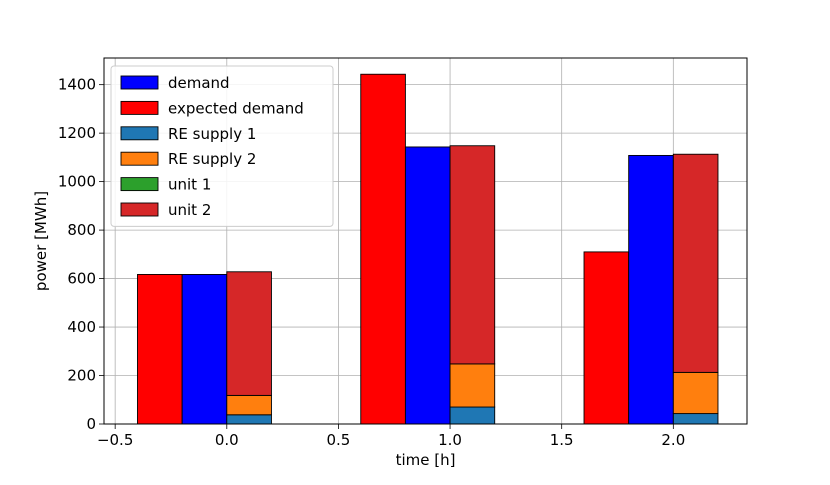  I want to click on legend-label: expected demand, so click(236, 108).